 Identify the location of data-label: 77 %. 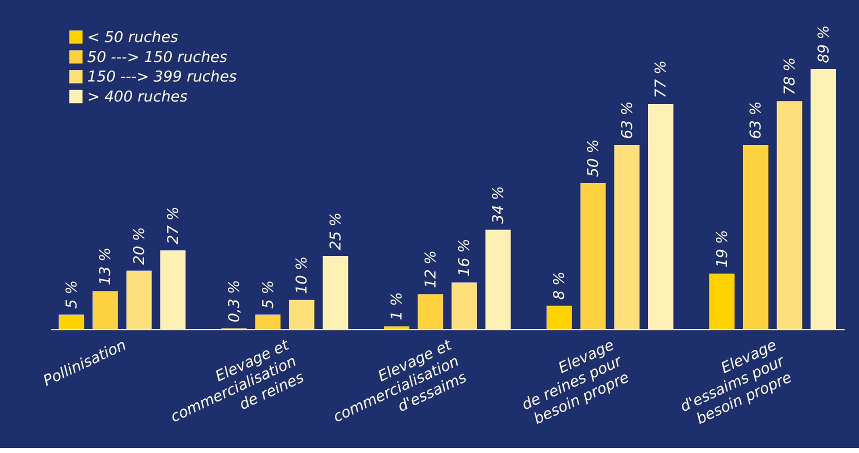
(661, 79).